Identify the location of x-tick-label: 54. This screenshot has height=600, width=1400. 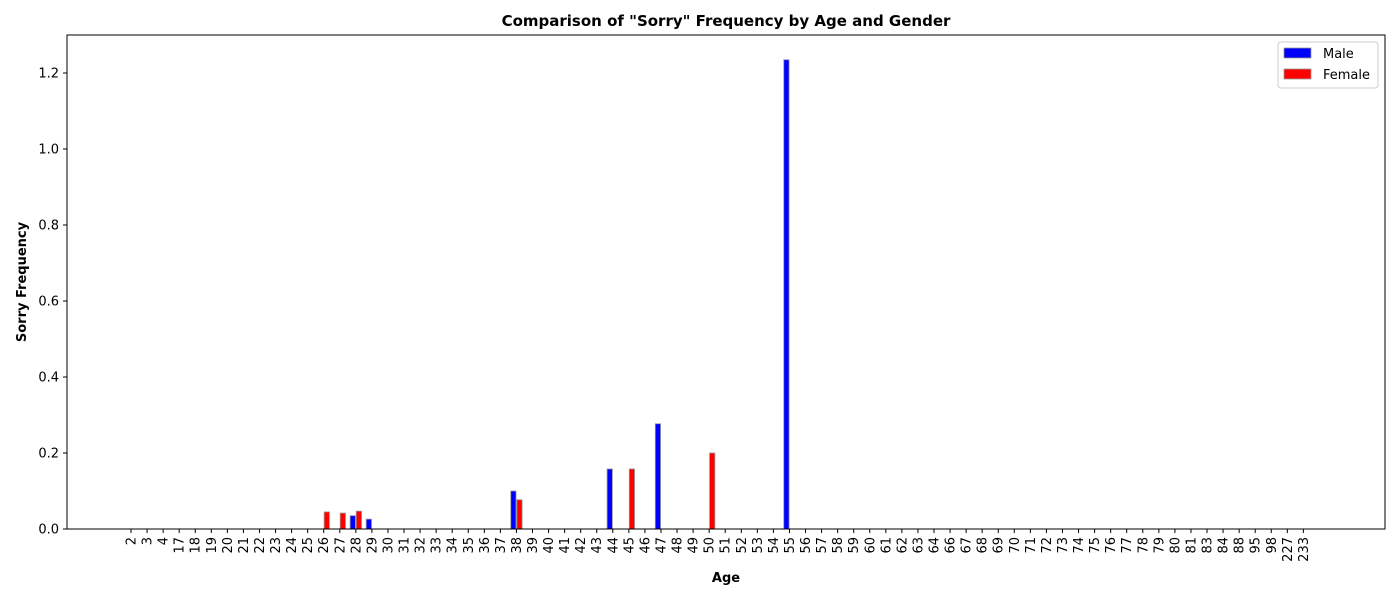
(774, 545).